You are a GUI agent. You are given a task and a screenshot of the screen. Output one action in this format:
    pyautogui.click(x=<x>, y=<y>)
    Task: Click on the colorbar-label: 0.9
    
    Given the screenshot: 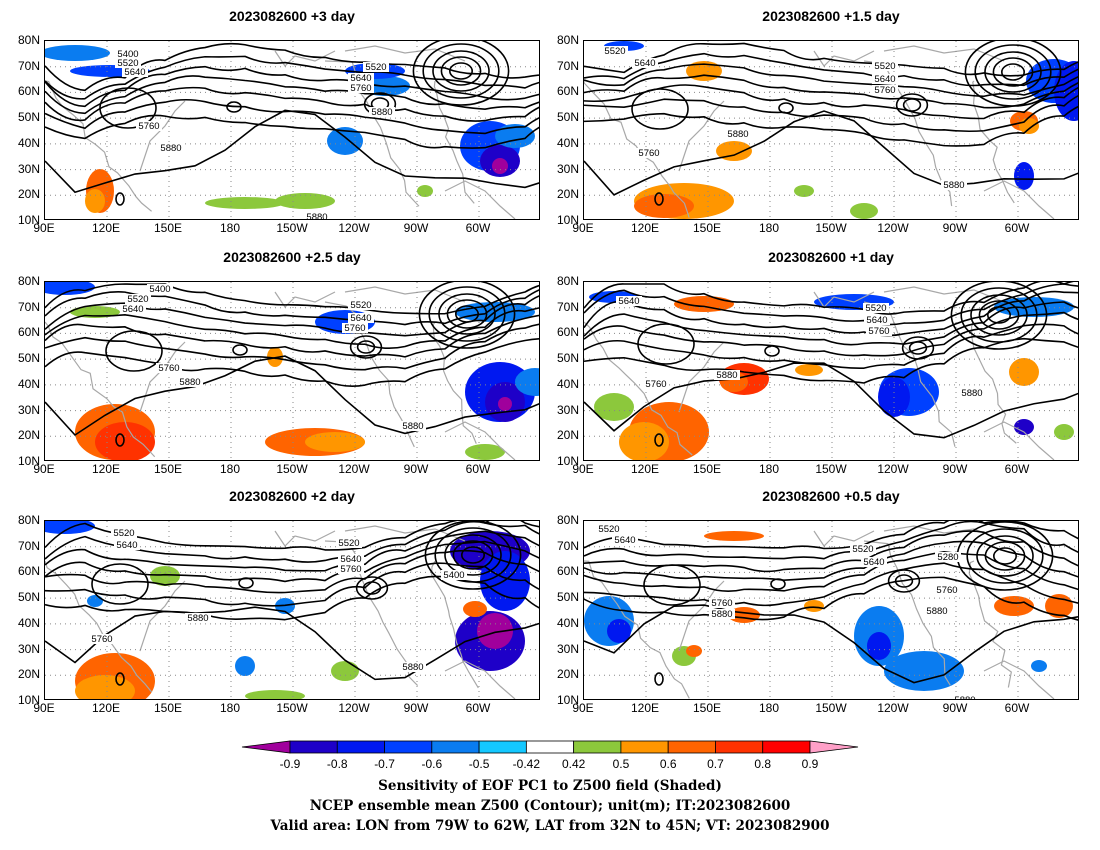 What is the action you would take?
    pyautogui.click(x=810, y=764)
    